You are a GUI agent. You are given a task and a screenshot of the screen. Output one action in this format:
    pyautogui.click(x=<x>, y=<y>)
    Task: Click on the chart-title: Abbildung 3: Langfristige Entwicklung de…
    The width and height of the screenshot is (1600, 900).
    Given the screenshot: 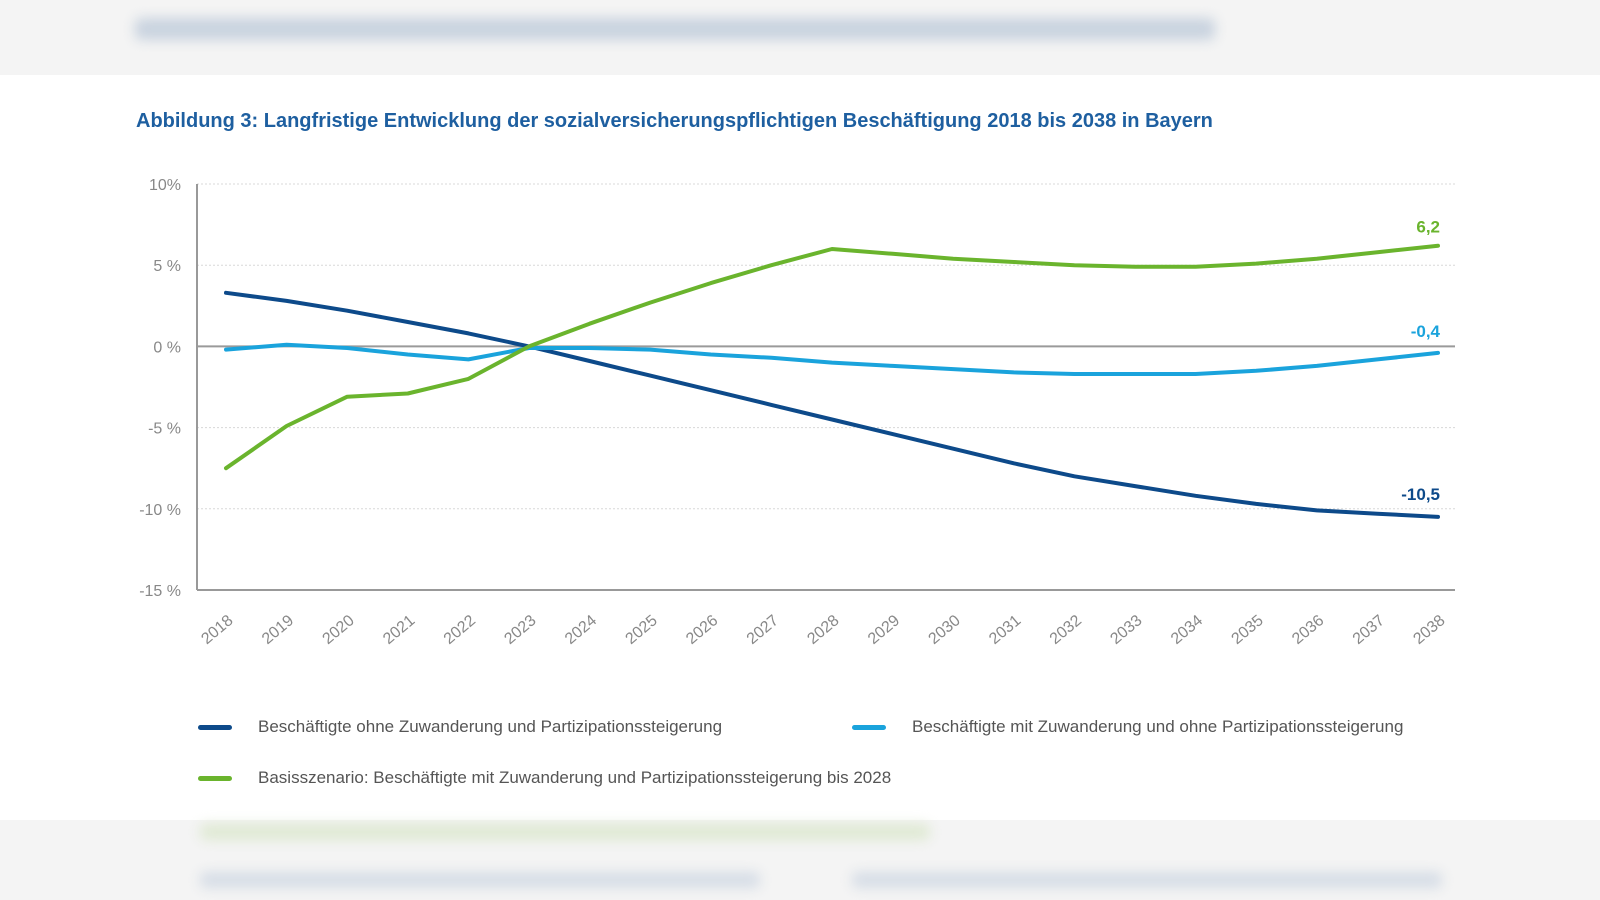 What is the action you would take?
    pyautogui.click(x=674, y=121)
    